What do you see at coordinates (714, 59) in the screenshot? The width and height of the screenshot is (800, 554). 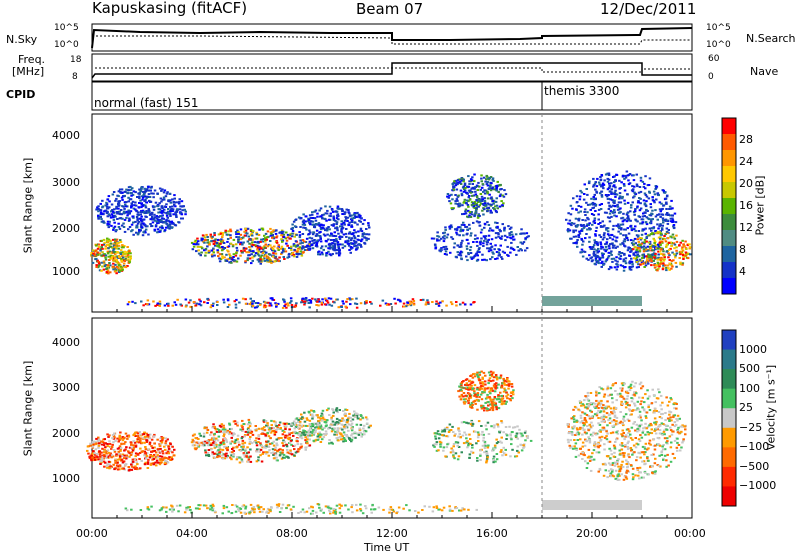 I see `nave-tick-high: 60` at bounding box center [714, 59].